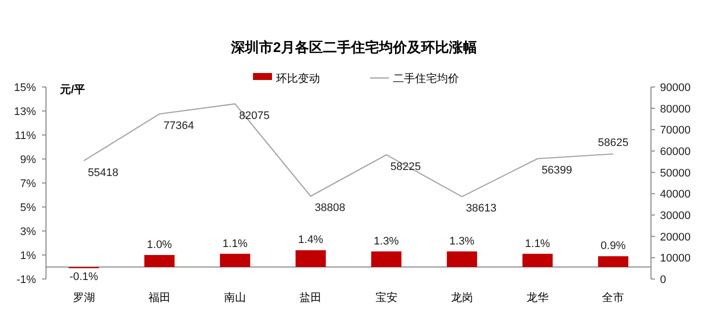 This screenshot has height=323, width=708. What do you see at coordinates (613, 142) in the screenshot?
I see `data-label: 58625` at bounding box center [613, 142].